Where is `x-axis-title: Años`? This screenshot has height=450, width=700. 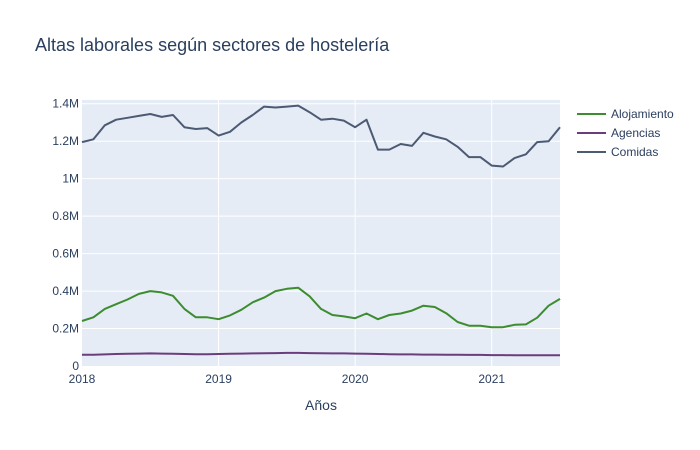 x-axis-title: Años is located at coordinates (321, 405).